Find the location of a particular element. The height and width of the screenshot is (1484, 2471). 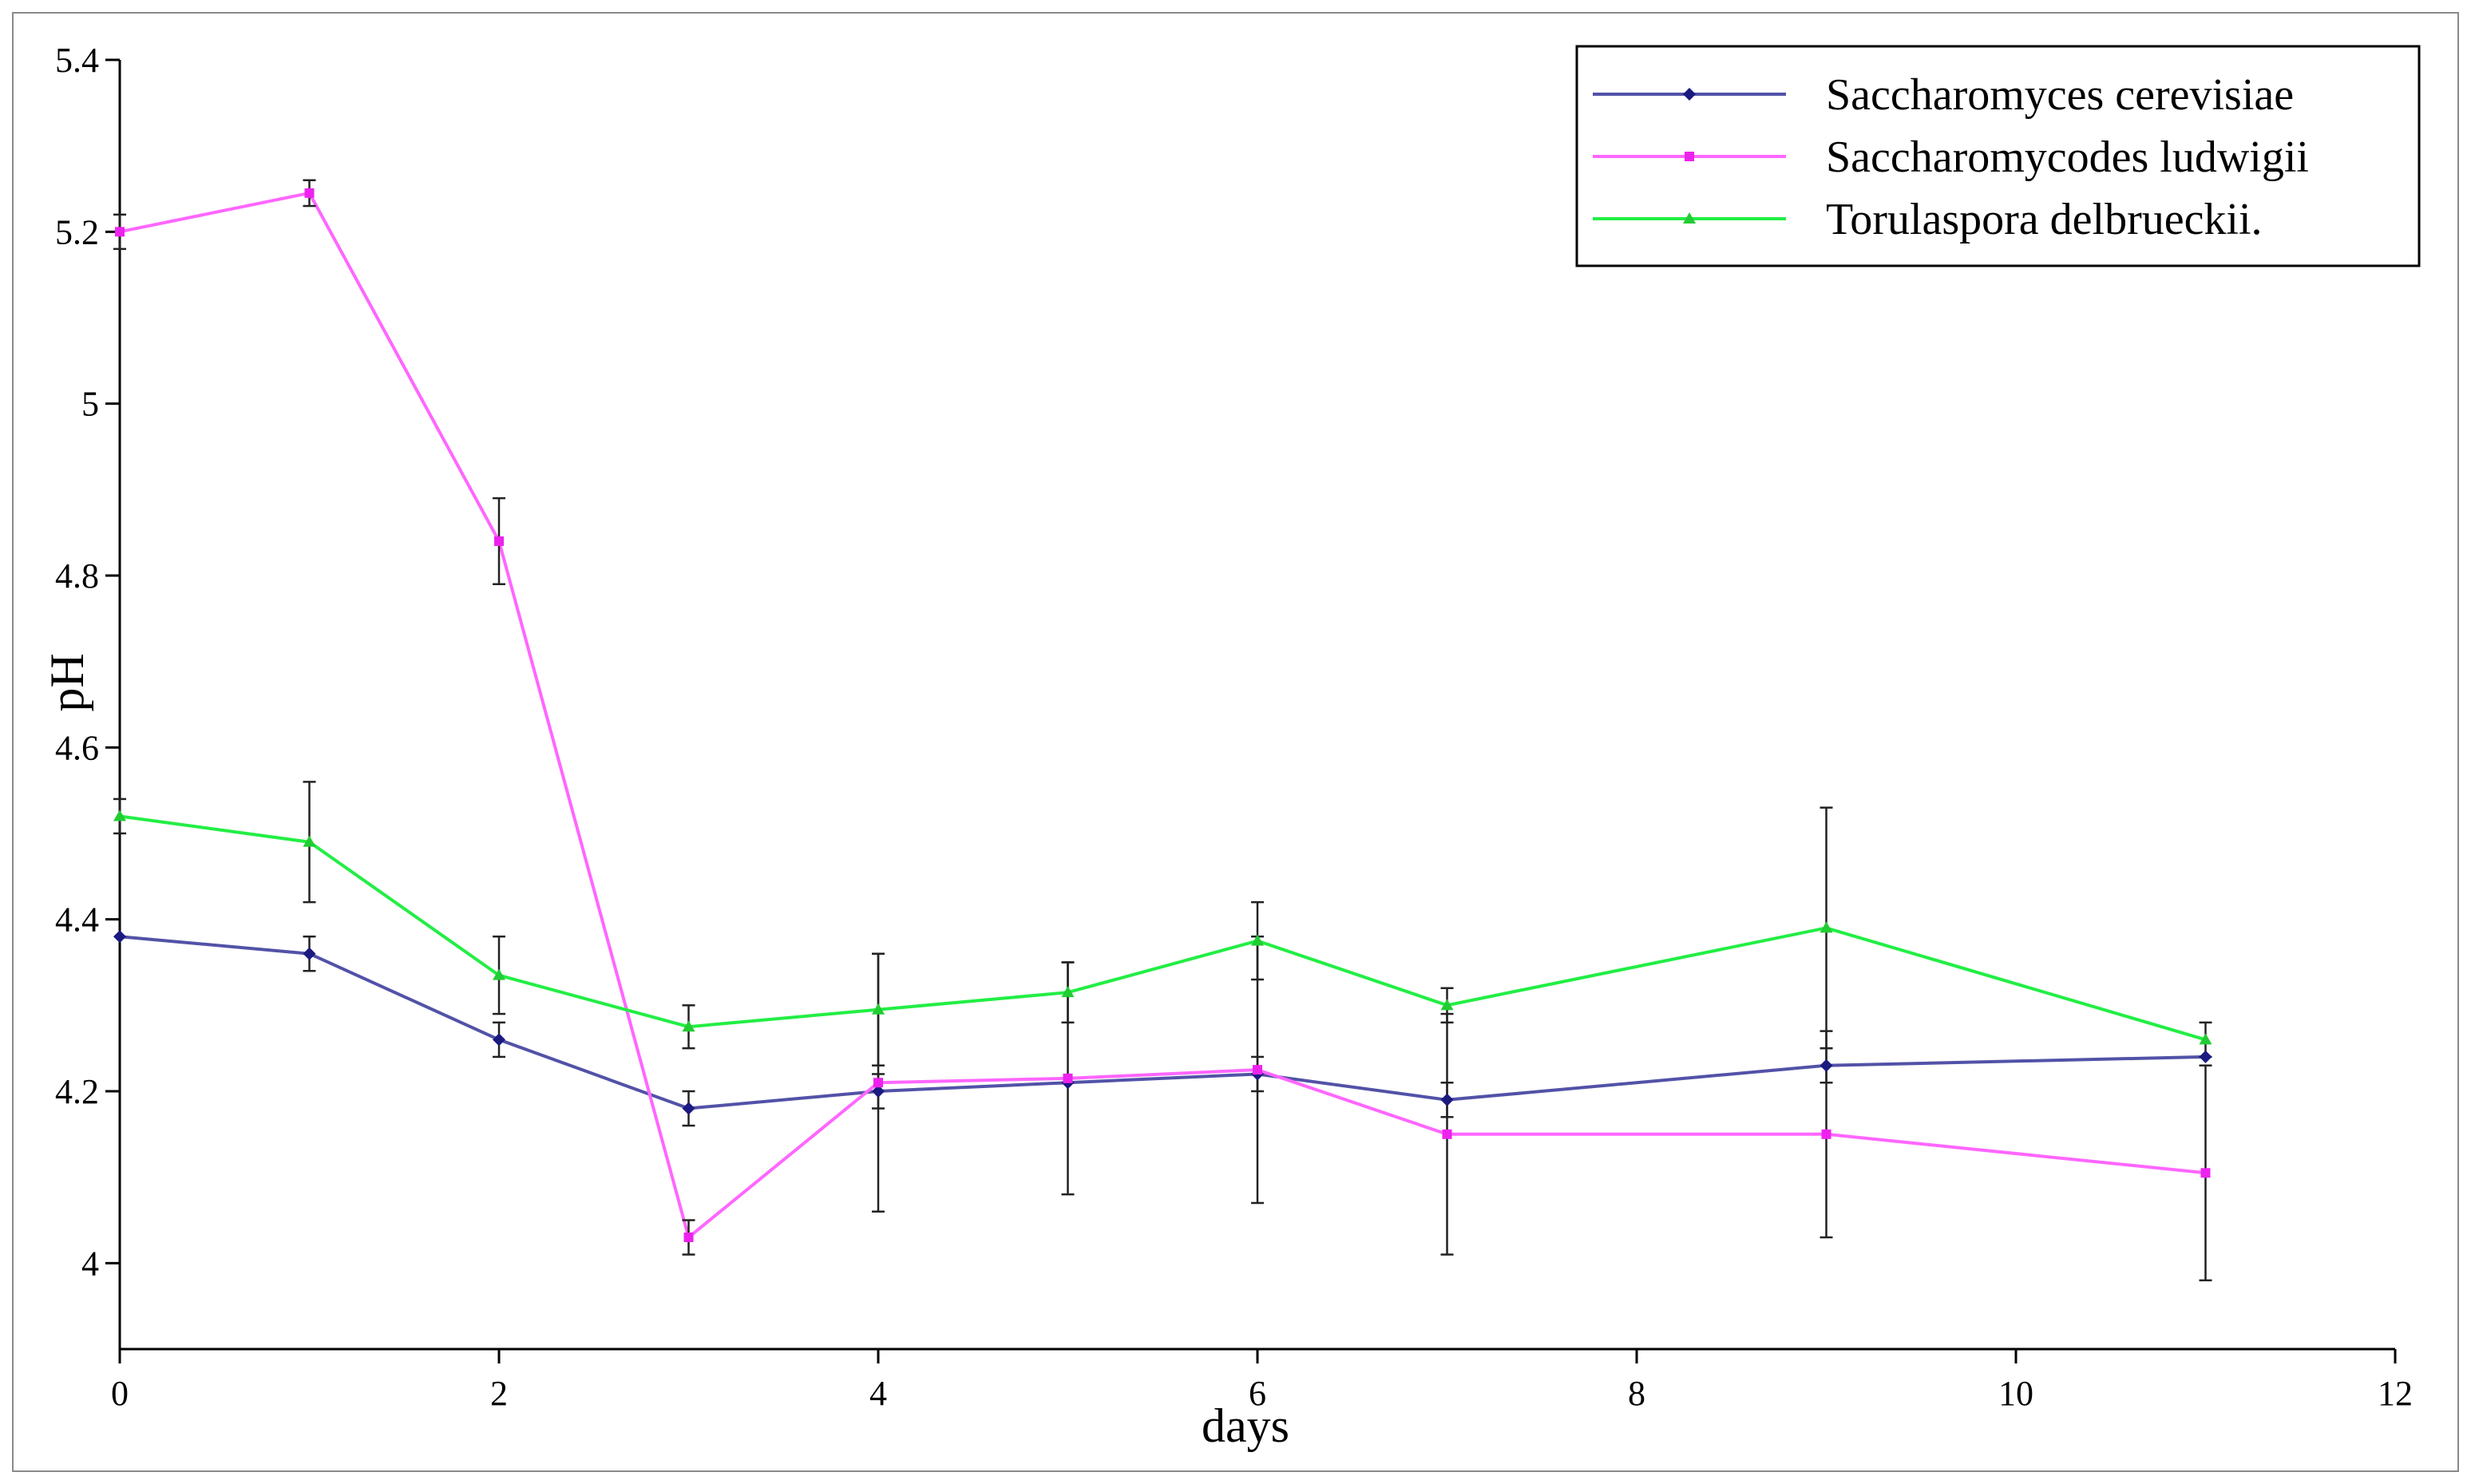

x-tick-label: 4 is located at coordinates (878, 1393).